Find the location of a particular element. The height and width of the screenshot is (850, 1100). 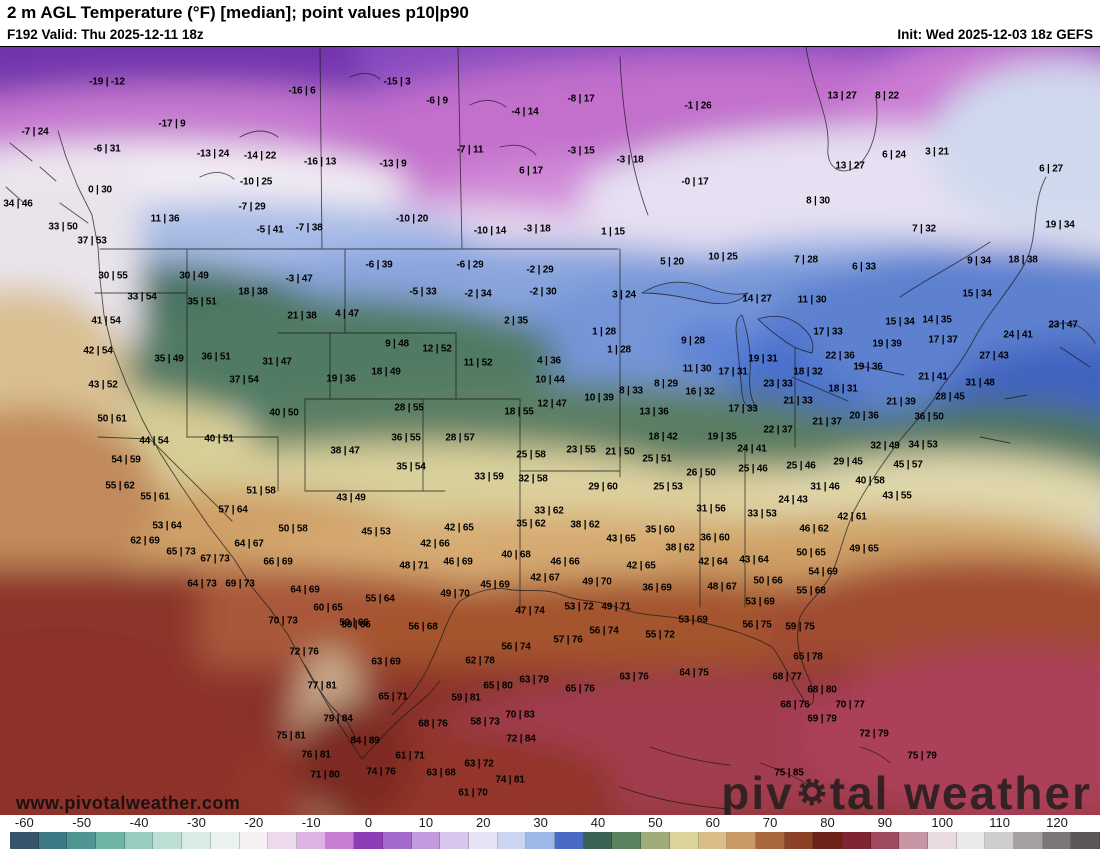

colorbar-tick: 80 is located at coordinates (827, 822).